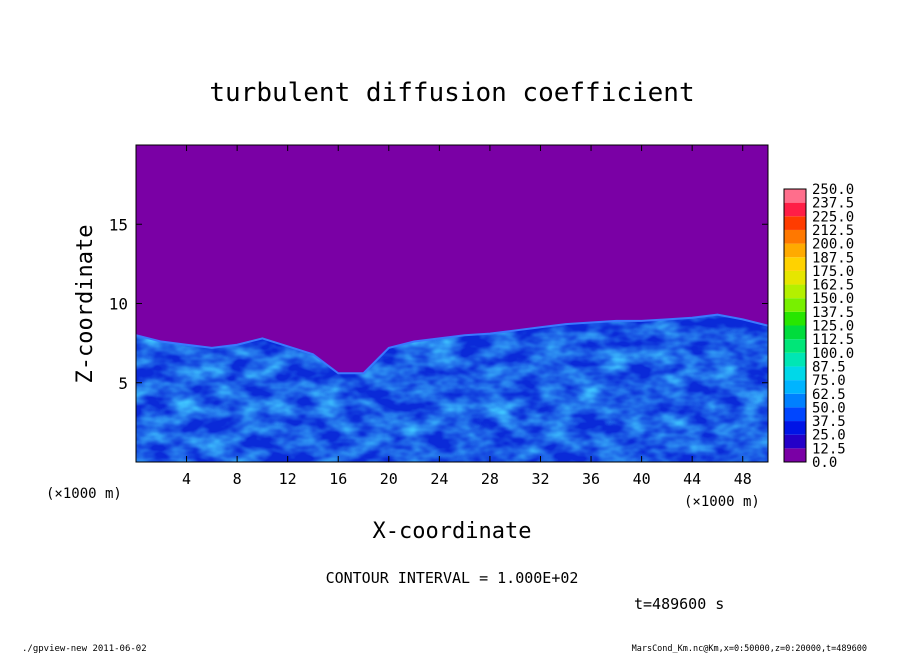 The height and width of the screenshot is (654, 904). Describe the element at coordinates (452, 344) in the screenshot. I see `boundary-layer-top-line` at that location.